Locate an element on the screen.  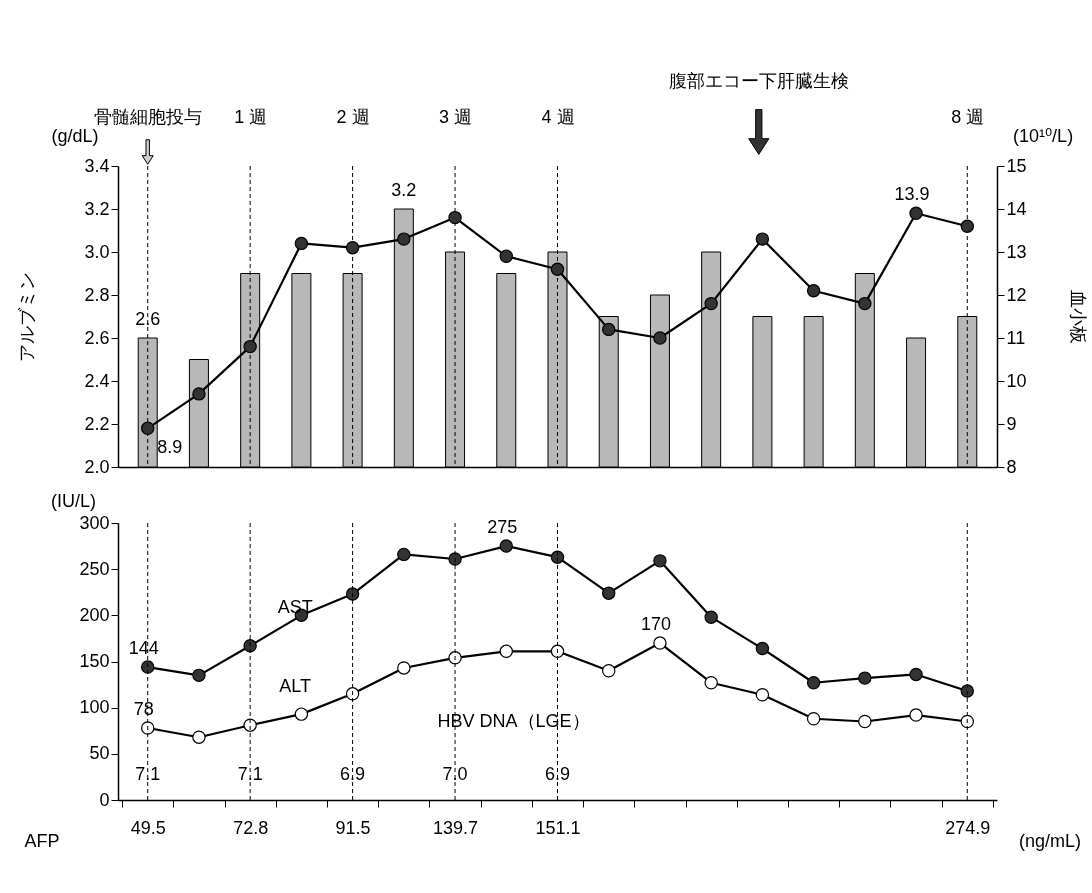
y-tick-label: 50 is located at coordinates (99, 753).